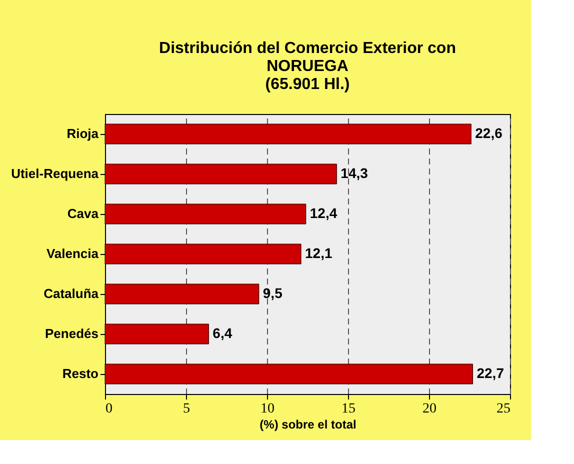 This screenshot has height=464, width=574. I want to click on text: NORUEGA, so click(307, 66).